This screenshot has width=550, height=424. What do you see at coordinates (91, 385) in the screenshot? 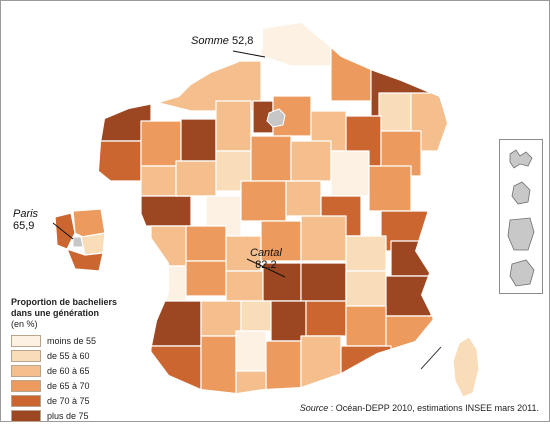
I see `legend-row: de 65 à 70` at bounding box center [91, 385].